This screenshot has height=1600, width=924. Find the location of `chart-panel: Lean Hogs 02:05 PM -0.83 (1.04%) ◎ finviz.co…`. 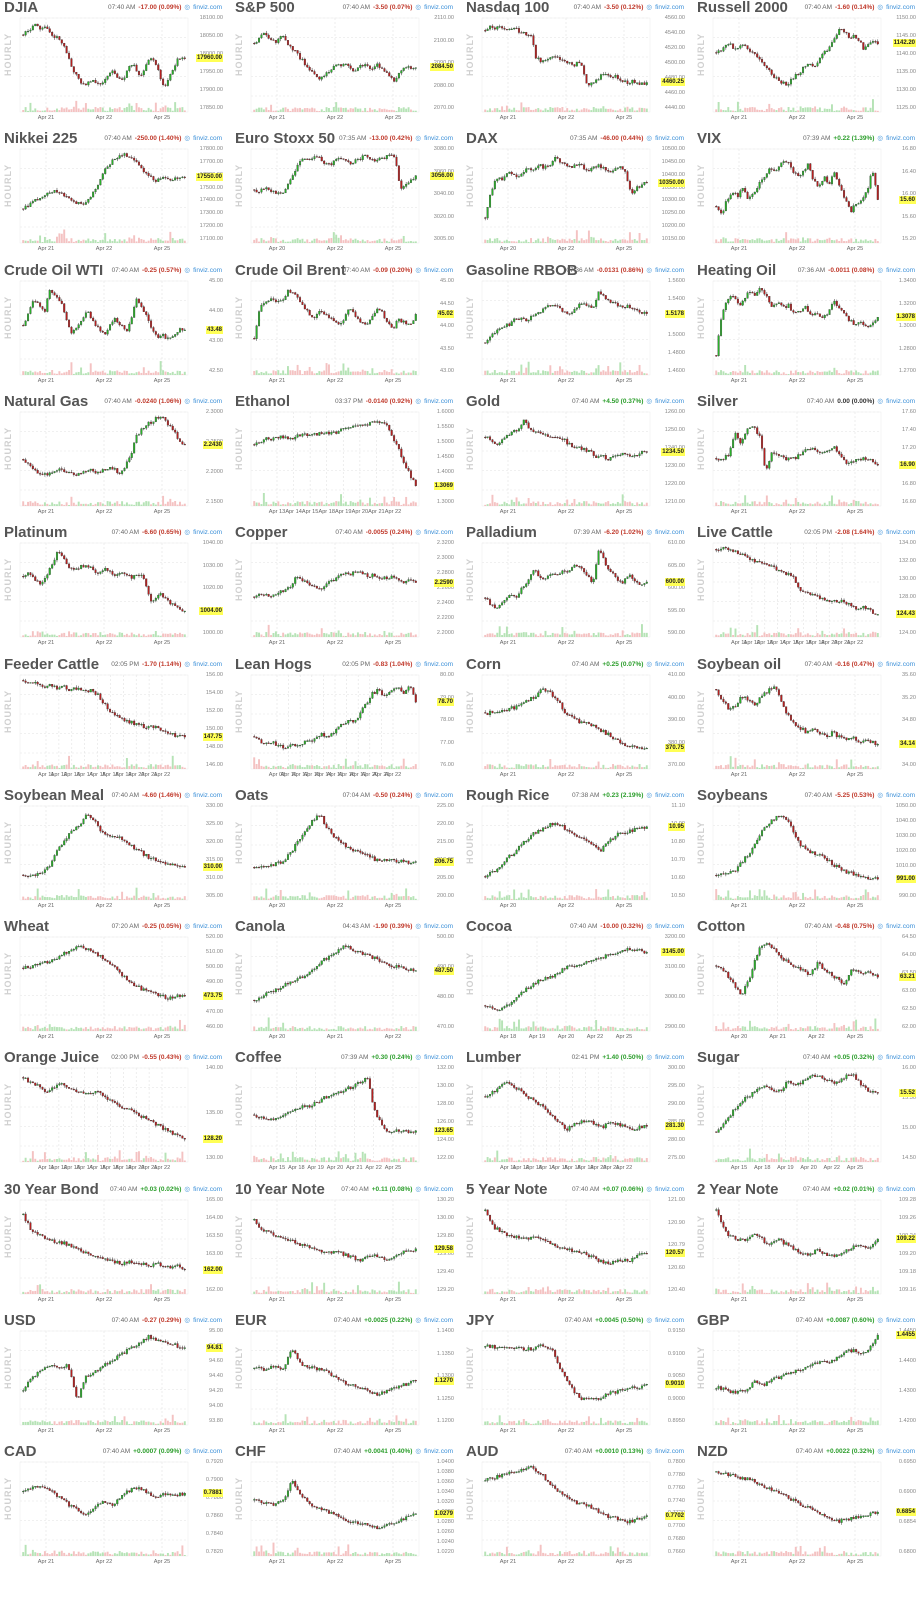

chart-panel: Lean Hogs 02:05 PM -0.83 (1.04%) ◎ finviz.co… is located at coordinates (344, 721).